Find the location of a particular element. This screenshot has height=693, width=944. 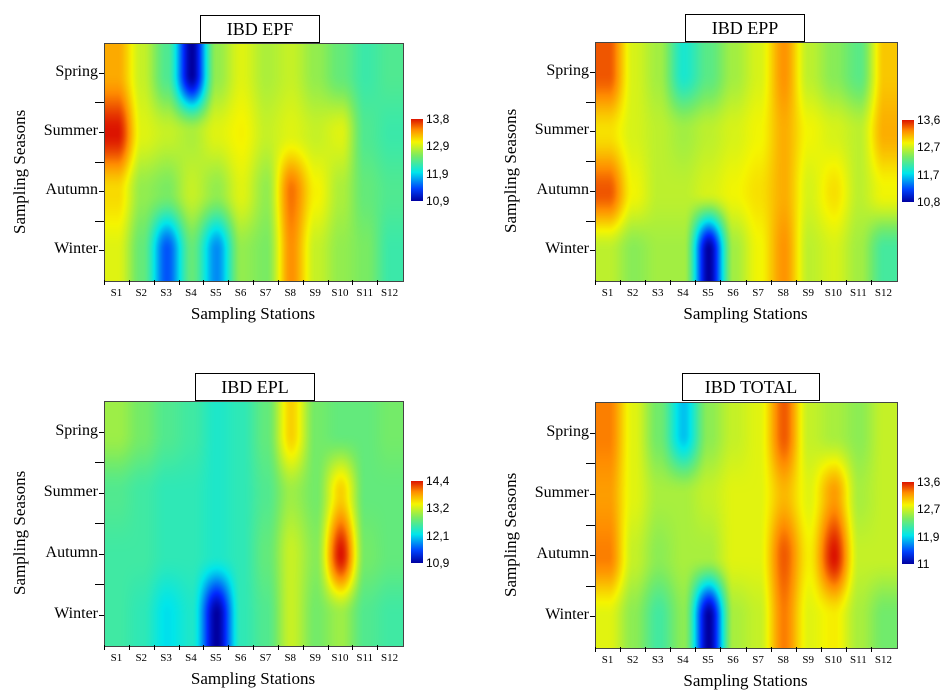

colorbar-tick-label: 11,9 is located at coordinates (437, 173).